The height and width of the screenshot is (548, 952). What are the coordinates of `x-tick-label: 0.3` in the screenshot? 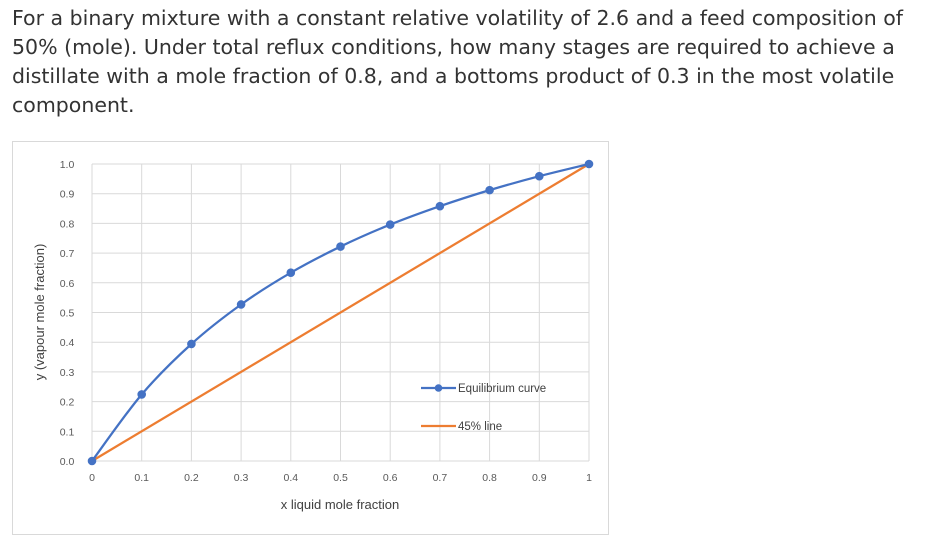 It's located at (241, 478).